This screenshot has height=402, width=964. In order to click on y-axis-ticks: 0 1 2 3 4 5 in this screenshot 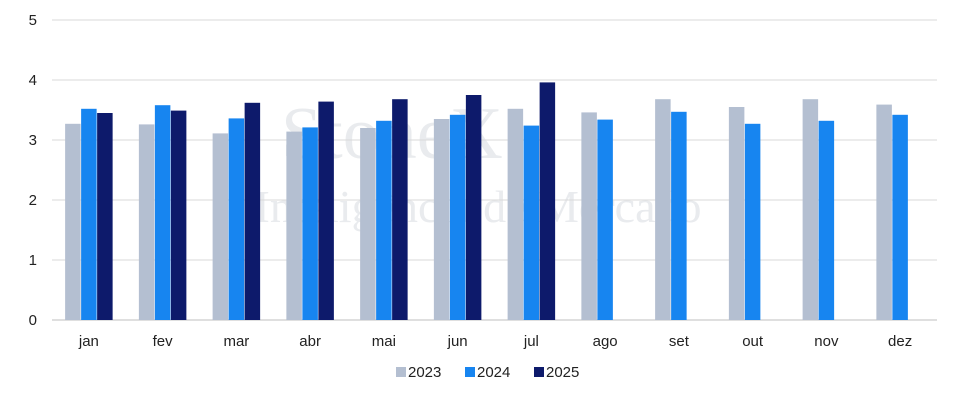, I will do `click(33, 170)`.